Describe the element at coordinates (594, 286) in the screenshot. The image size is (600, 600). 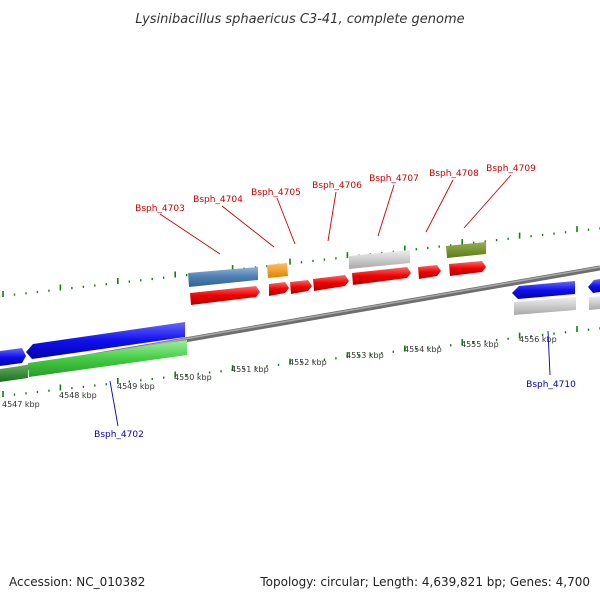
I see `gene-feature-blue-right` at that location.